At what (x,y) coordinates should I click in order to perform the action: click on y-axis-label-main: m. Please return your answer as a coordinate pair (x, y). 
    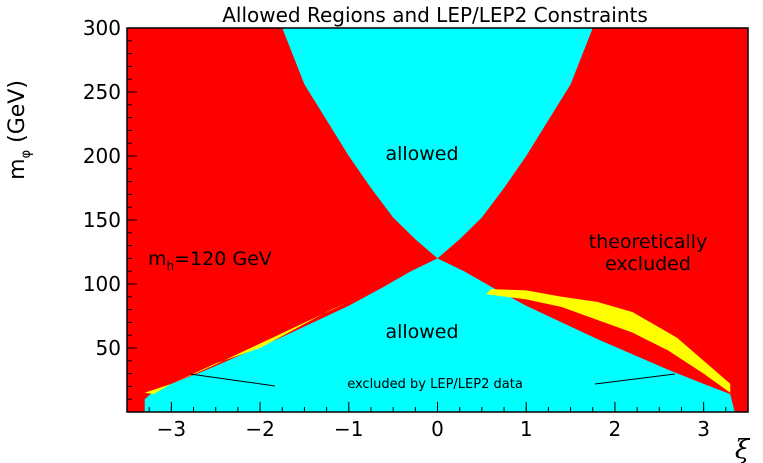
    Looking at the image, I should click on (17, 168).